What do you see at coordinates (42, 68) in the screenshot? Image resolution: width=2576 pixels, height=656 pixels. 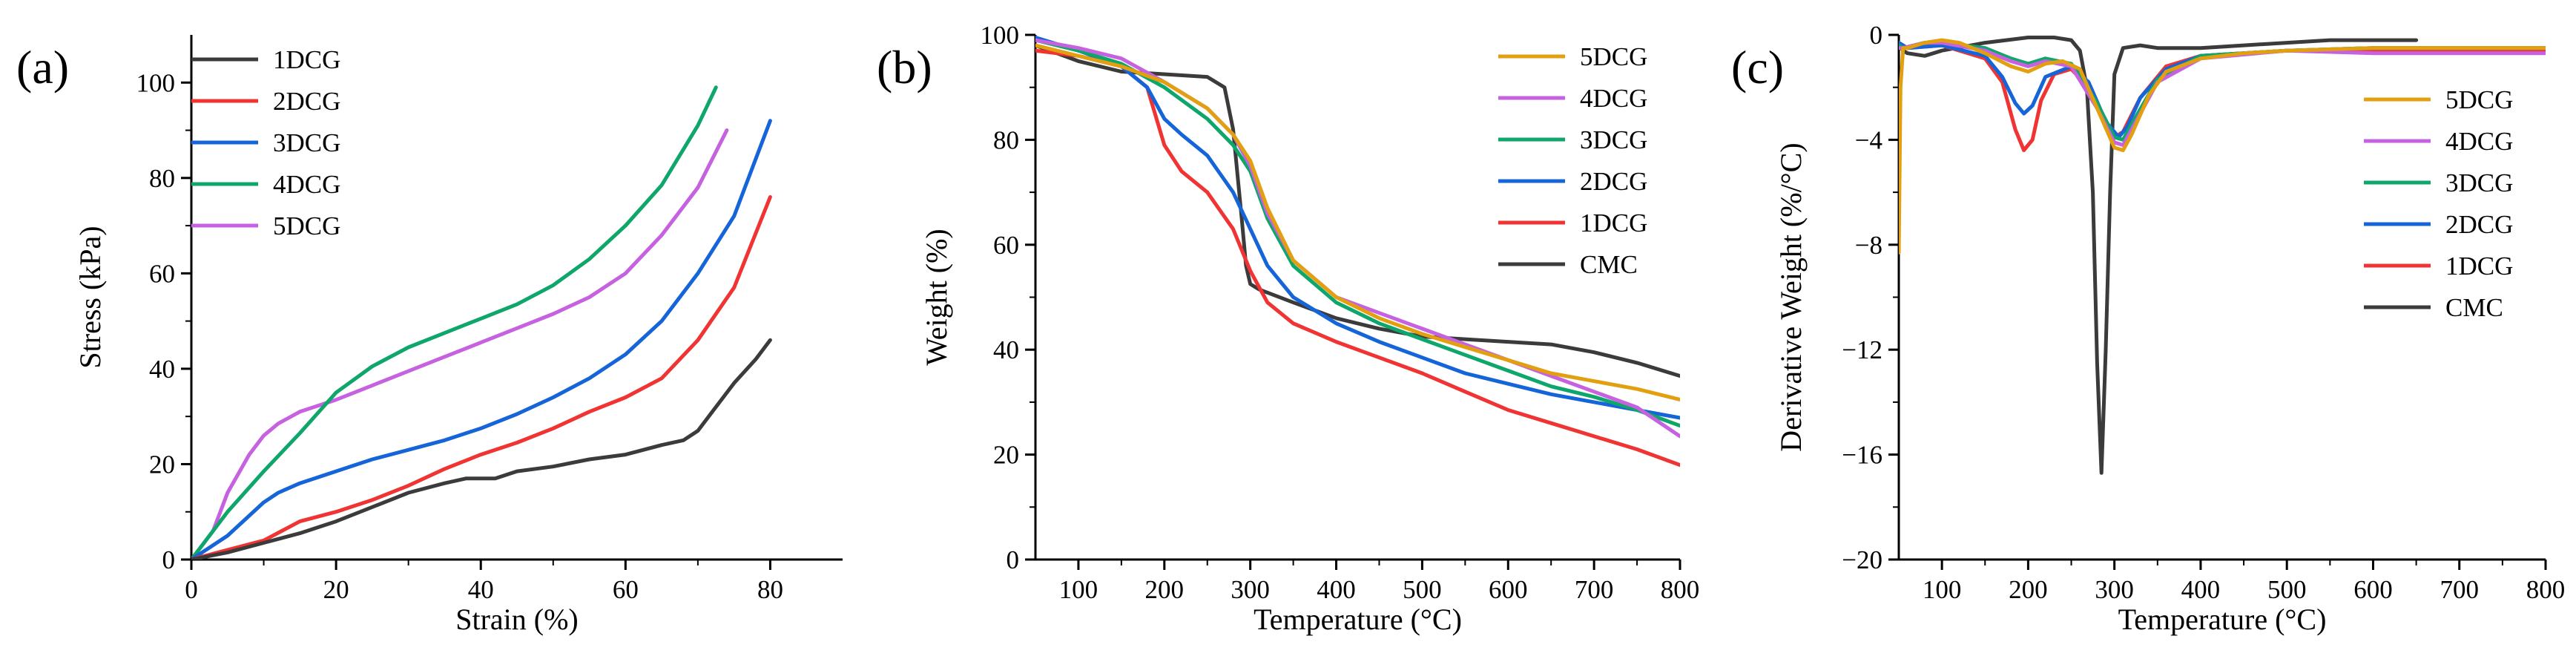 I see `panel-label: (a)` at bounding box center [42, 68].